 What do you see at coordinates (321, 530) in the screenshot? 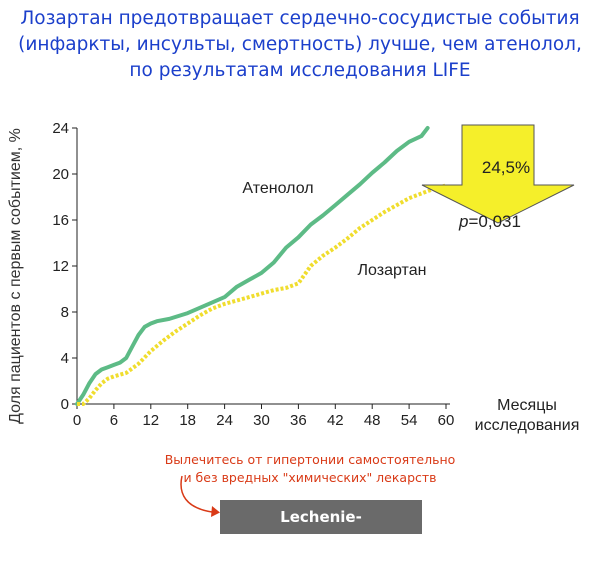
I see `site-link-button: Lechenie-Gipertonii.Info` at bounding box center [321, 530].